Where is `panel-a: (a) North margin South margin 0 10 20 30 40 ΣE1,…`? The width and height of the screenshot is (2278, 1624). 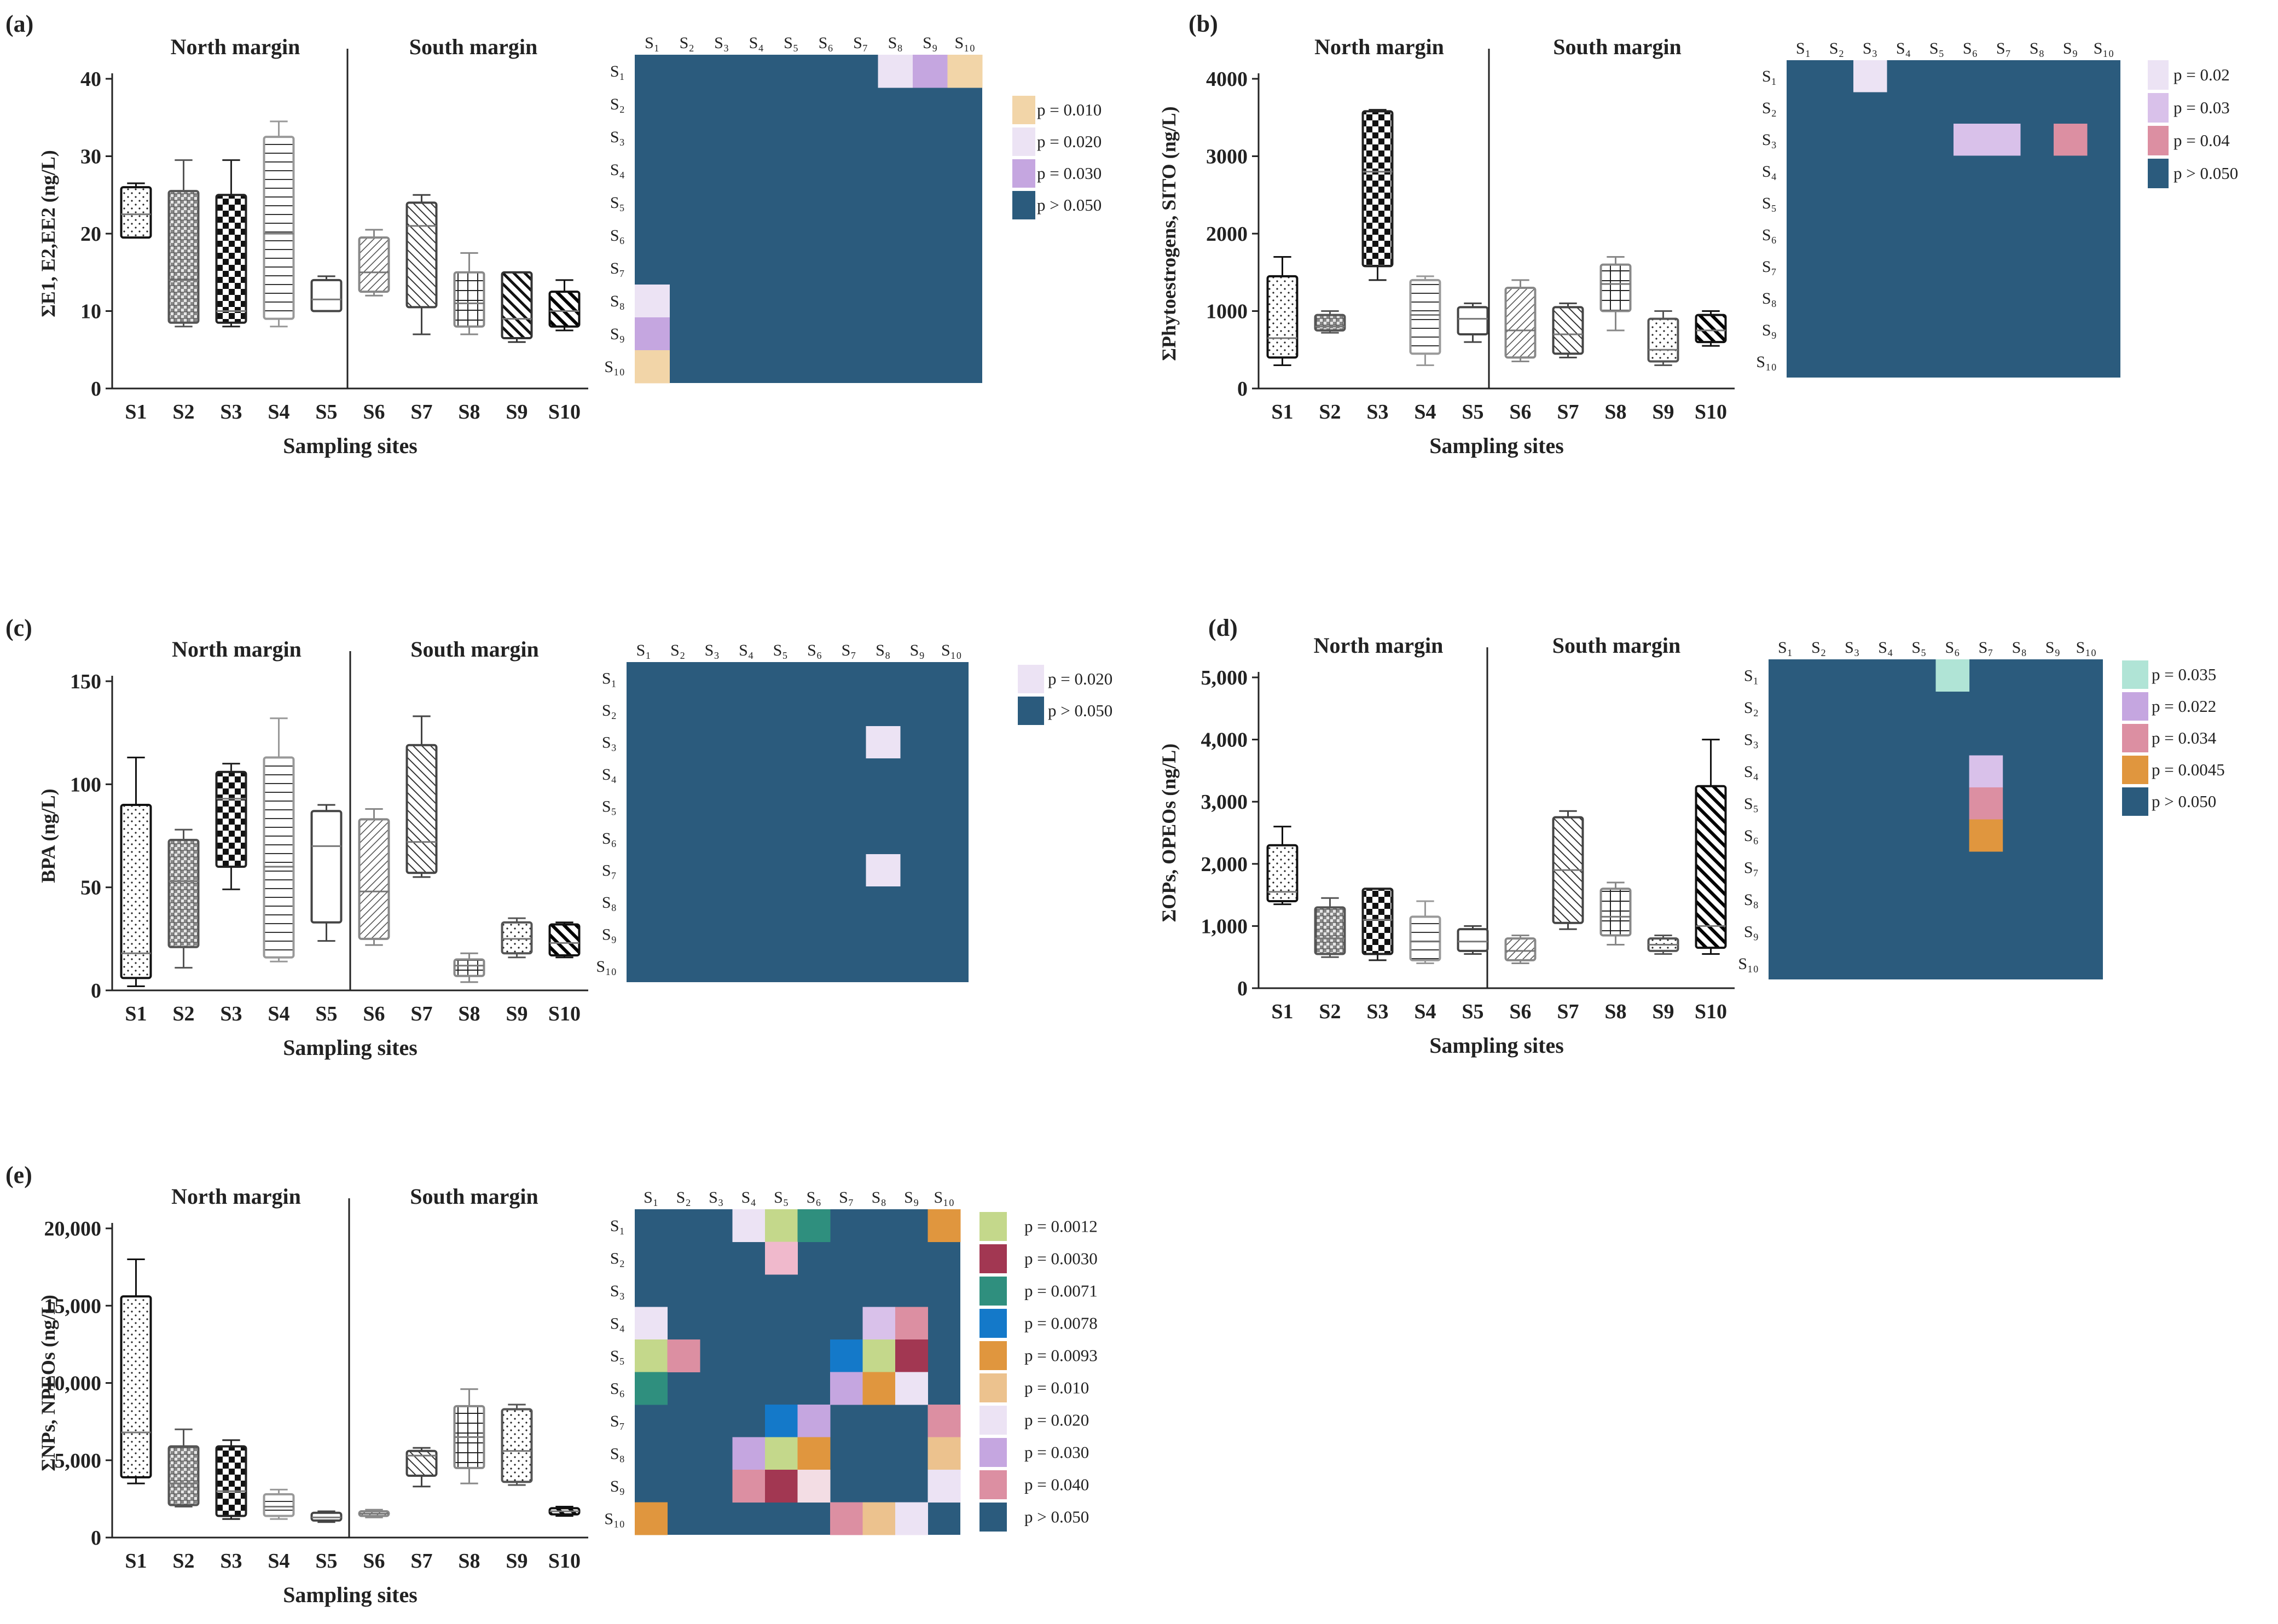 panel-a: (a) North margin South margin 0 10 20 30 40 ΣE1,… is located at coordinates (553, 234).